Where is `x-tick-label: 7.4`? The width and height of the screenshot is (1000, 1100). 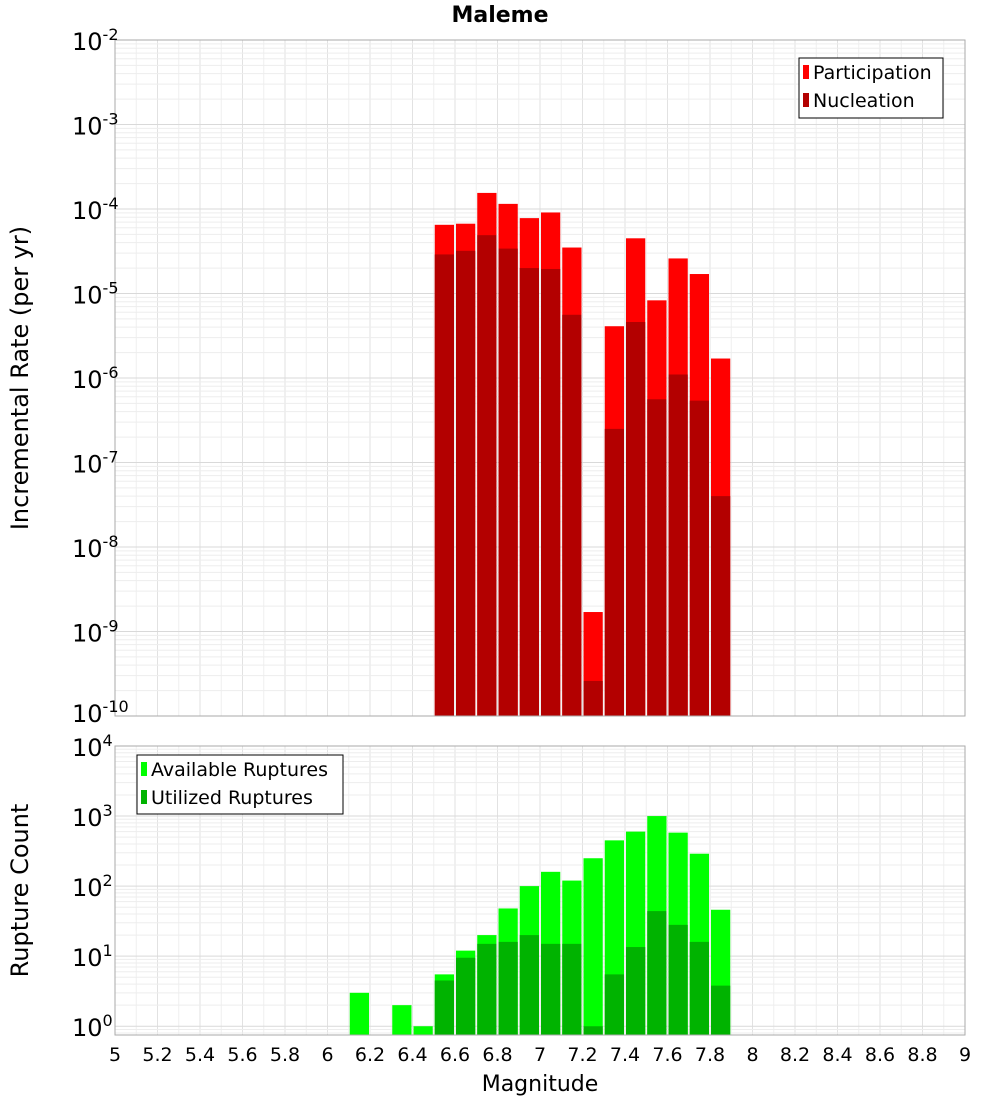
x-tick-label: 7.4 is located at coordinates (625, 1055).